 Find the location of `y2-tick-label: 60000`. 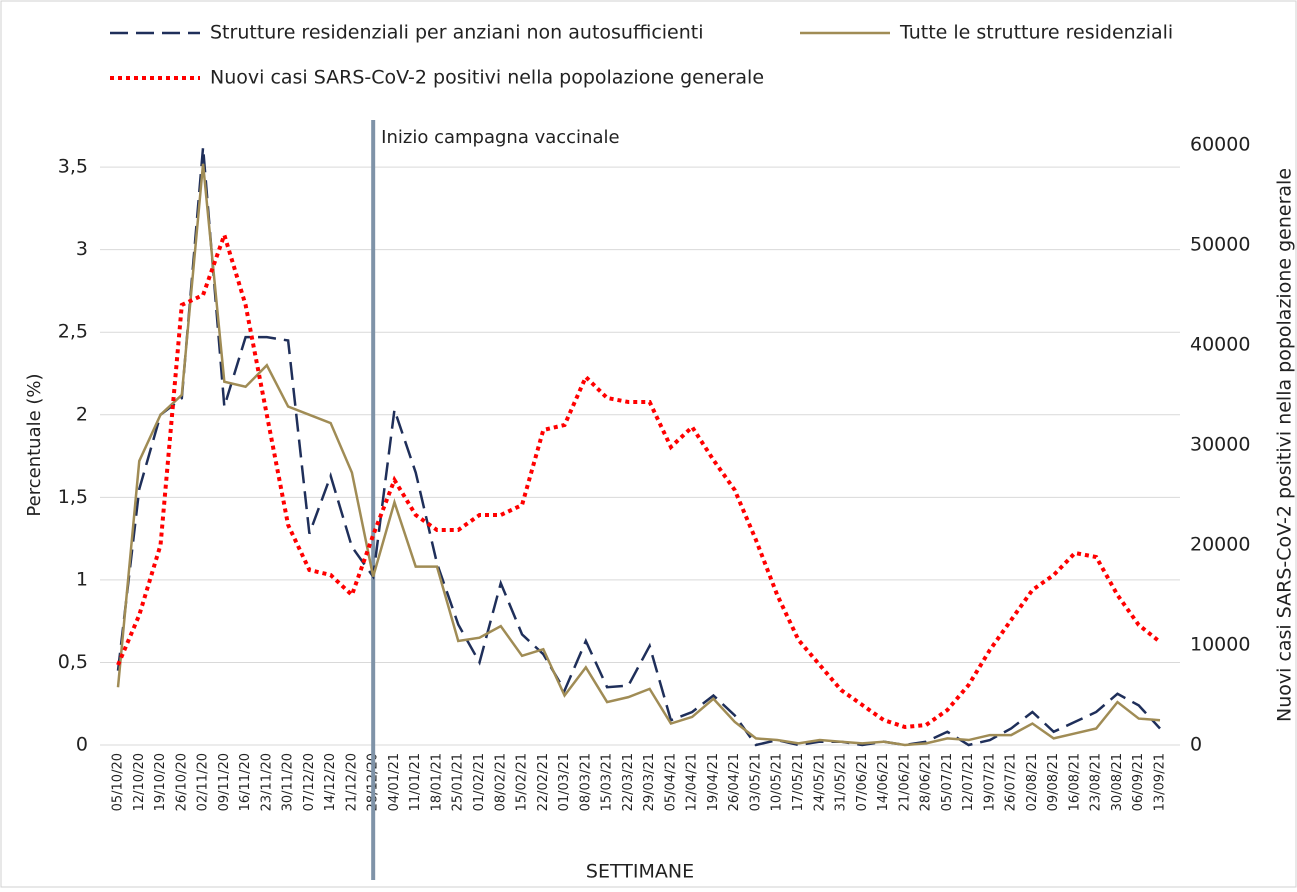

y2-tick-label: 60000 is located at coordinates (1220, 145).